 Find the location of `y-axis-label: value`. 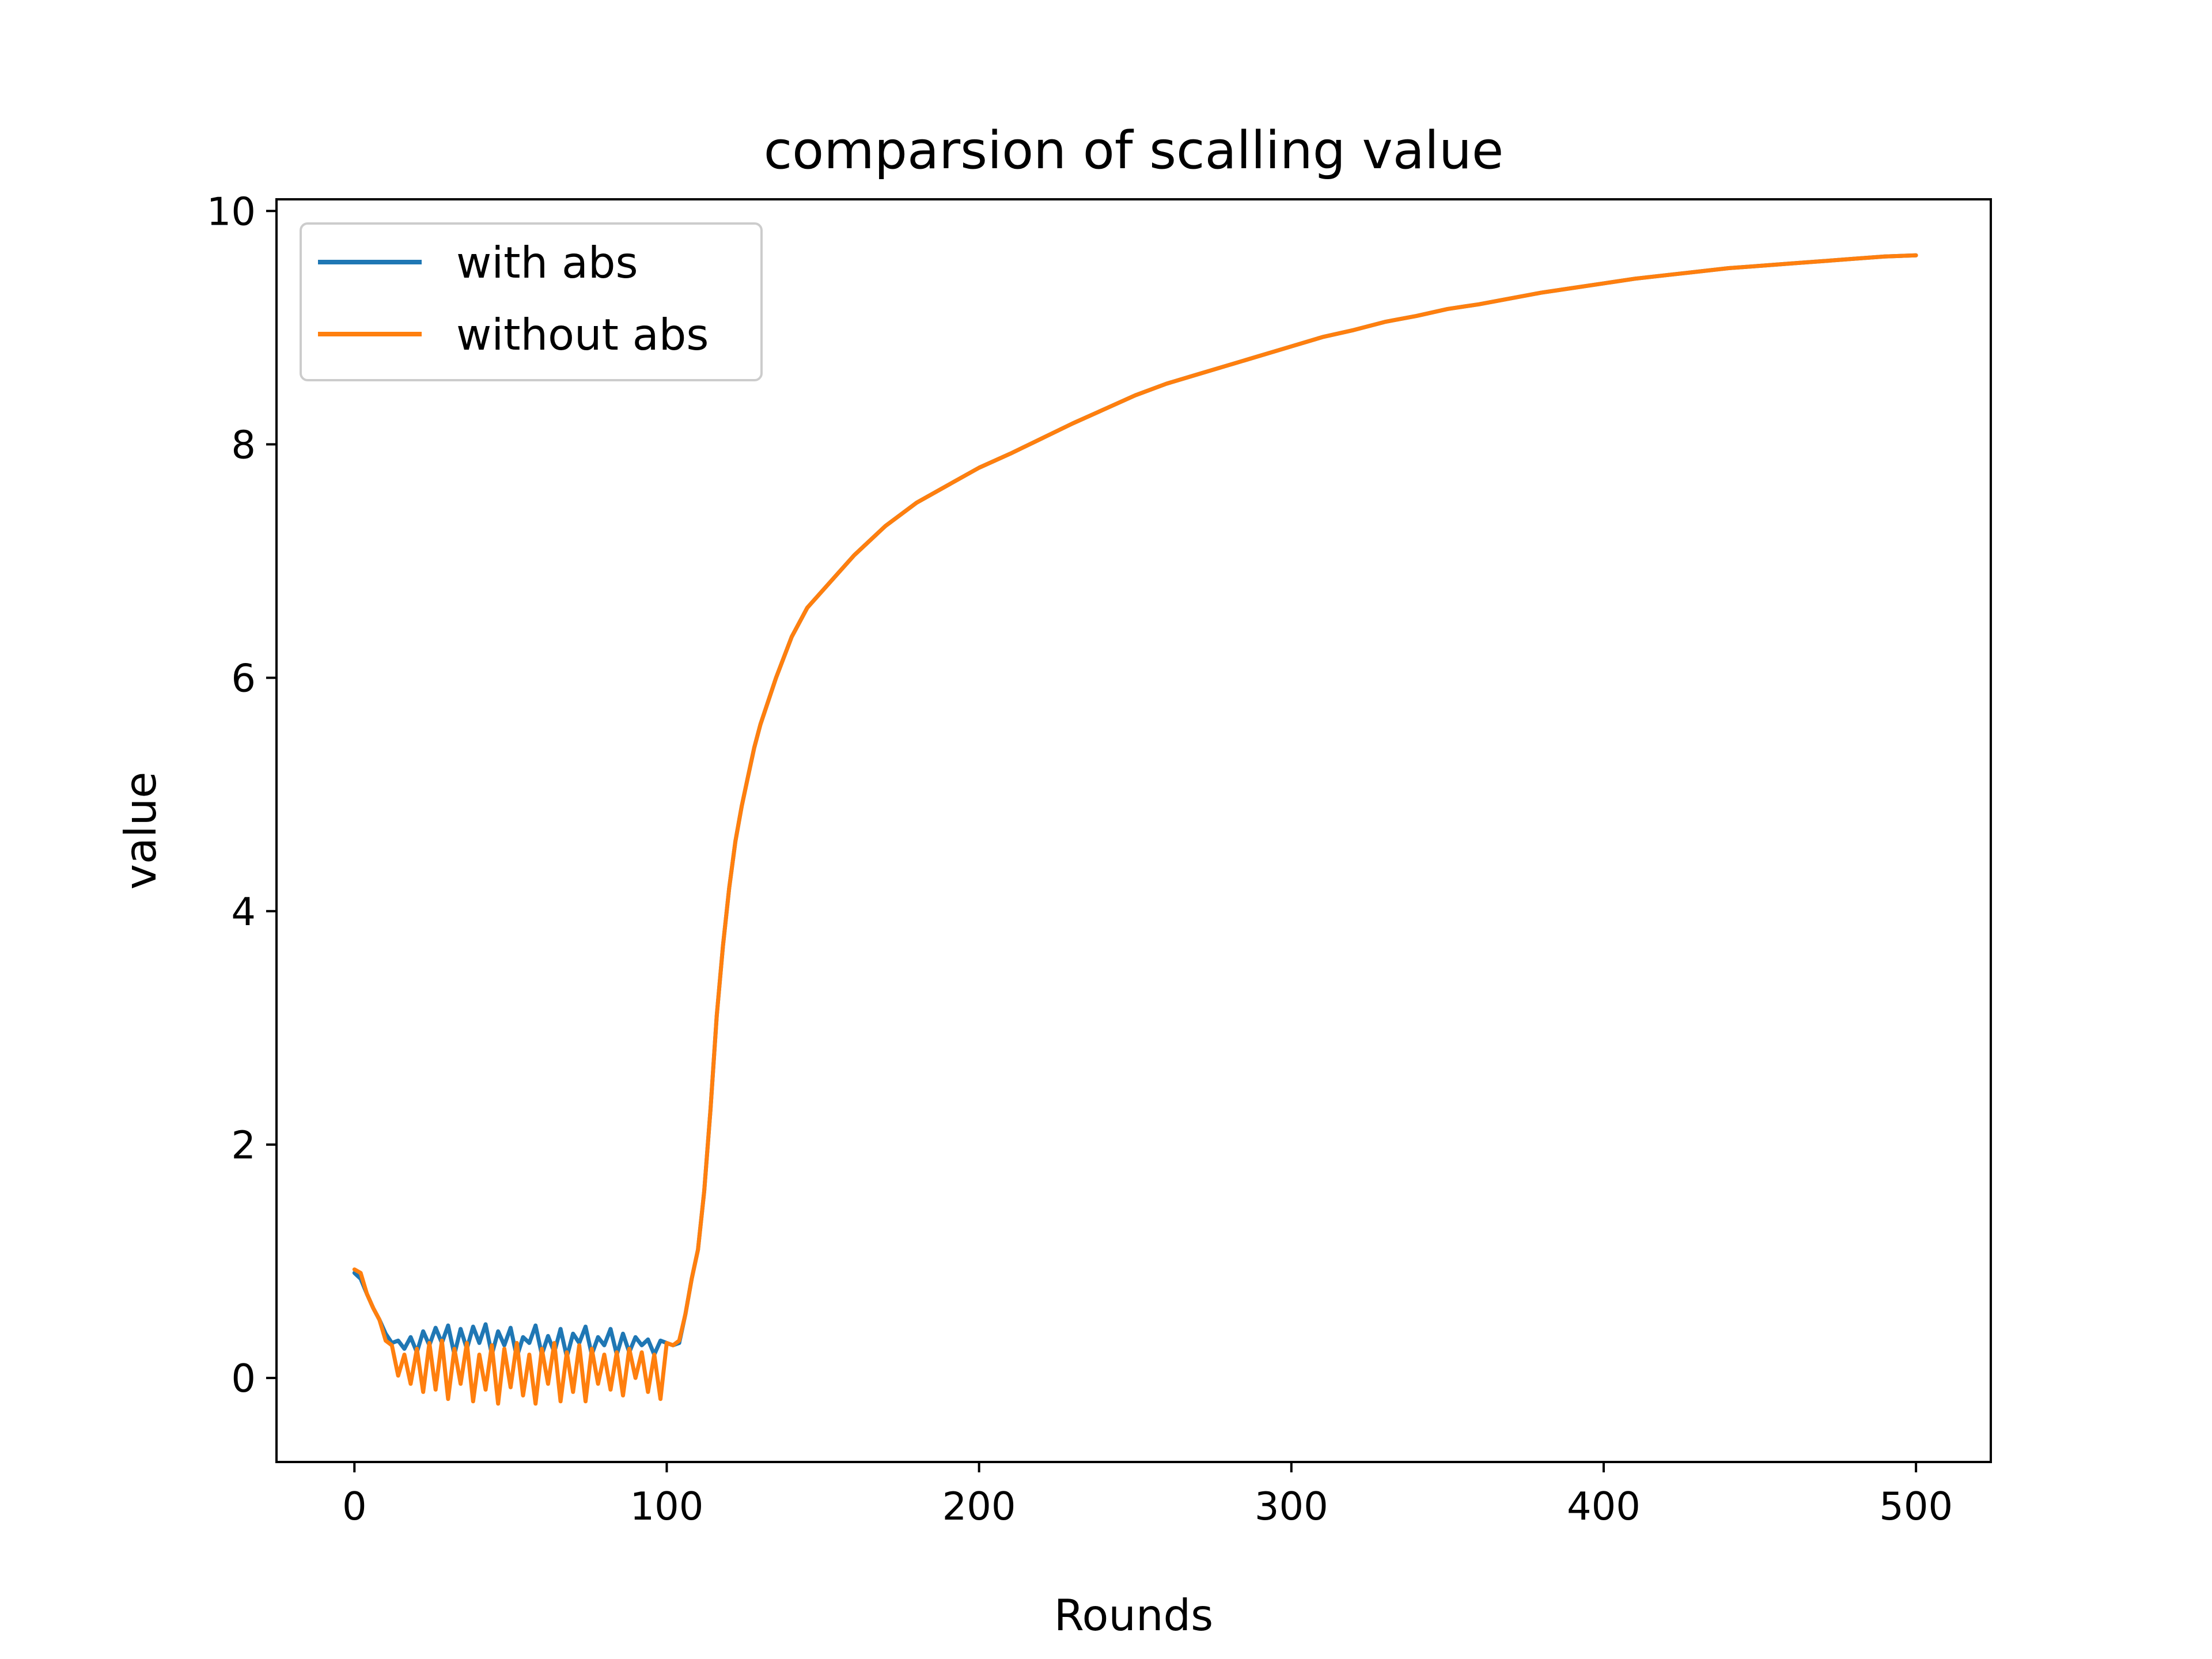

y-axis-label: value is located at coordinates (140, 831).